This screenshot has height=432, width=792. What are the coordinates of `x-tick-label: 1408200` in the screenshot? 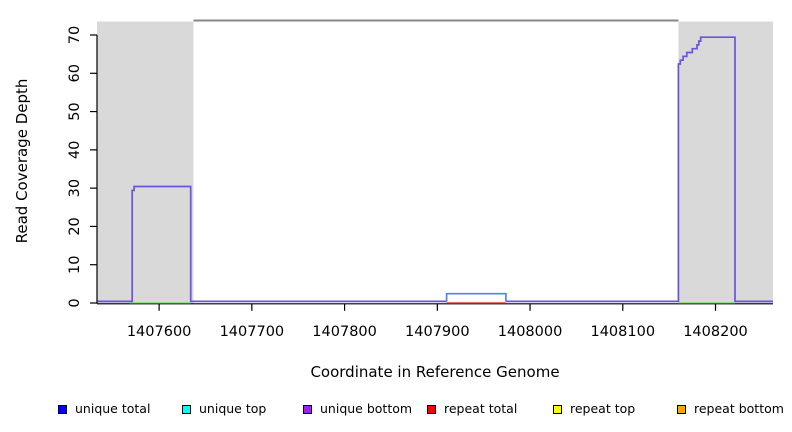 It's located at (715, 332).